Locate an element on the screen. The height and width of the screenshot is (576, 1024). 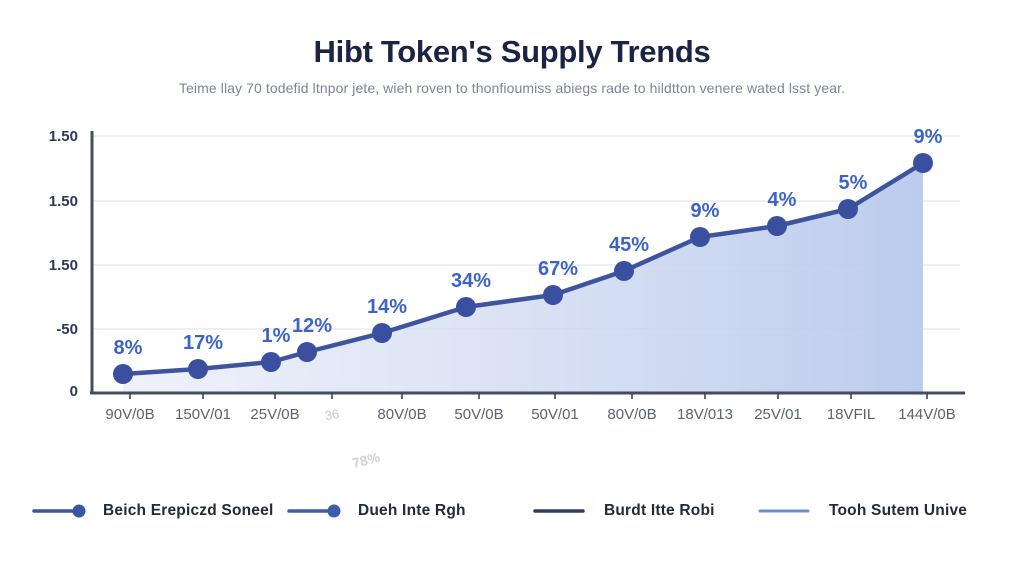
legend-item-2: Dueh Inte Rgh is located at coordinates (376, 511).